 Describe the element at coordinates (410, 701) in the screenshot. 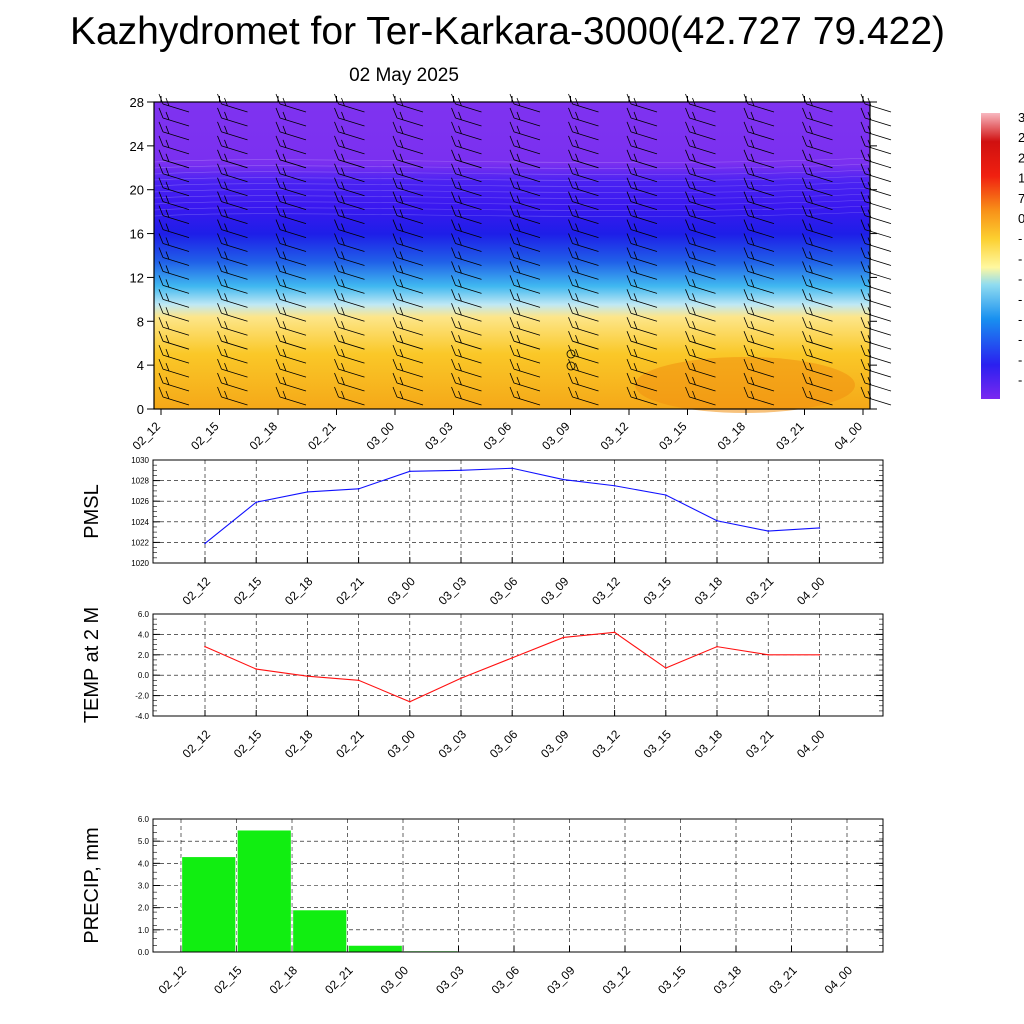

I see `temp-point` at that location.